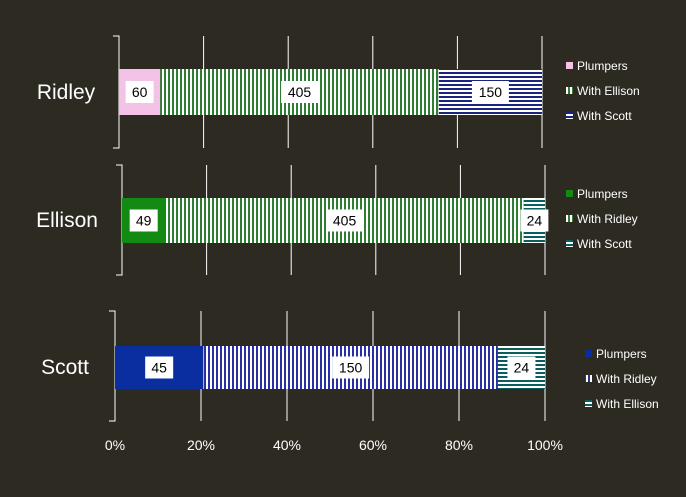 This screenshot has height=497, width=686. Describe the element at coordinates (459, 445) in the screenshot. I see `x-tick-label: 80%` at that location.